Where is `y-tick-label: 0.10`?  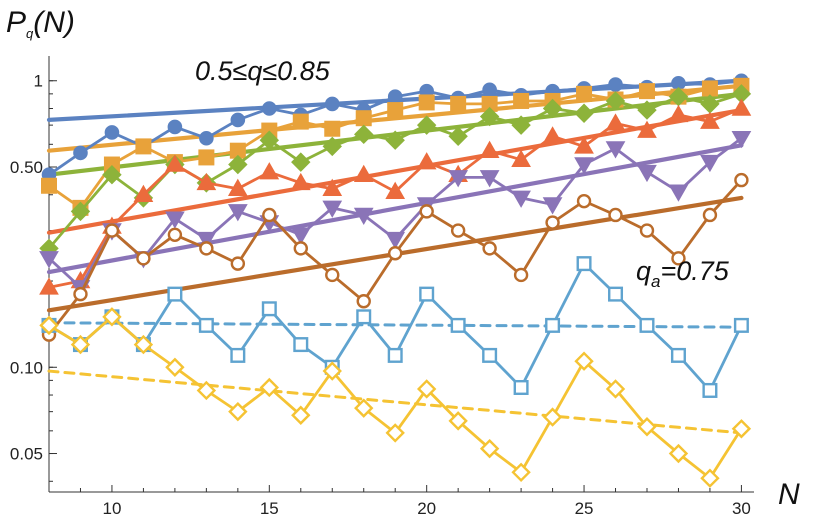
y-tick-label: 0.10 is located at coordinates (26, 367).